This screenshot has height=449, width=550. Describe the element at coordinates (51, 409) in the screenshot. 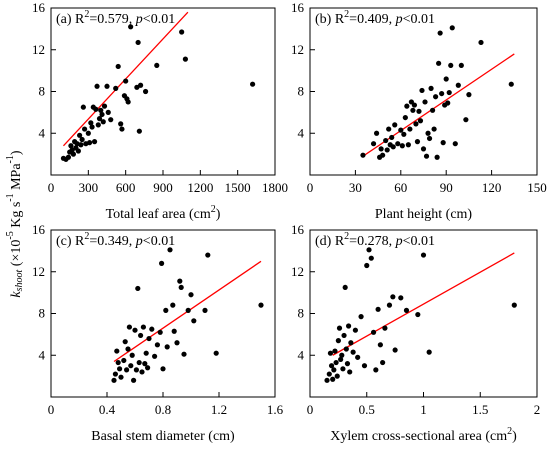

I see `x-tick-label-c-0: 0` at that location.